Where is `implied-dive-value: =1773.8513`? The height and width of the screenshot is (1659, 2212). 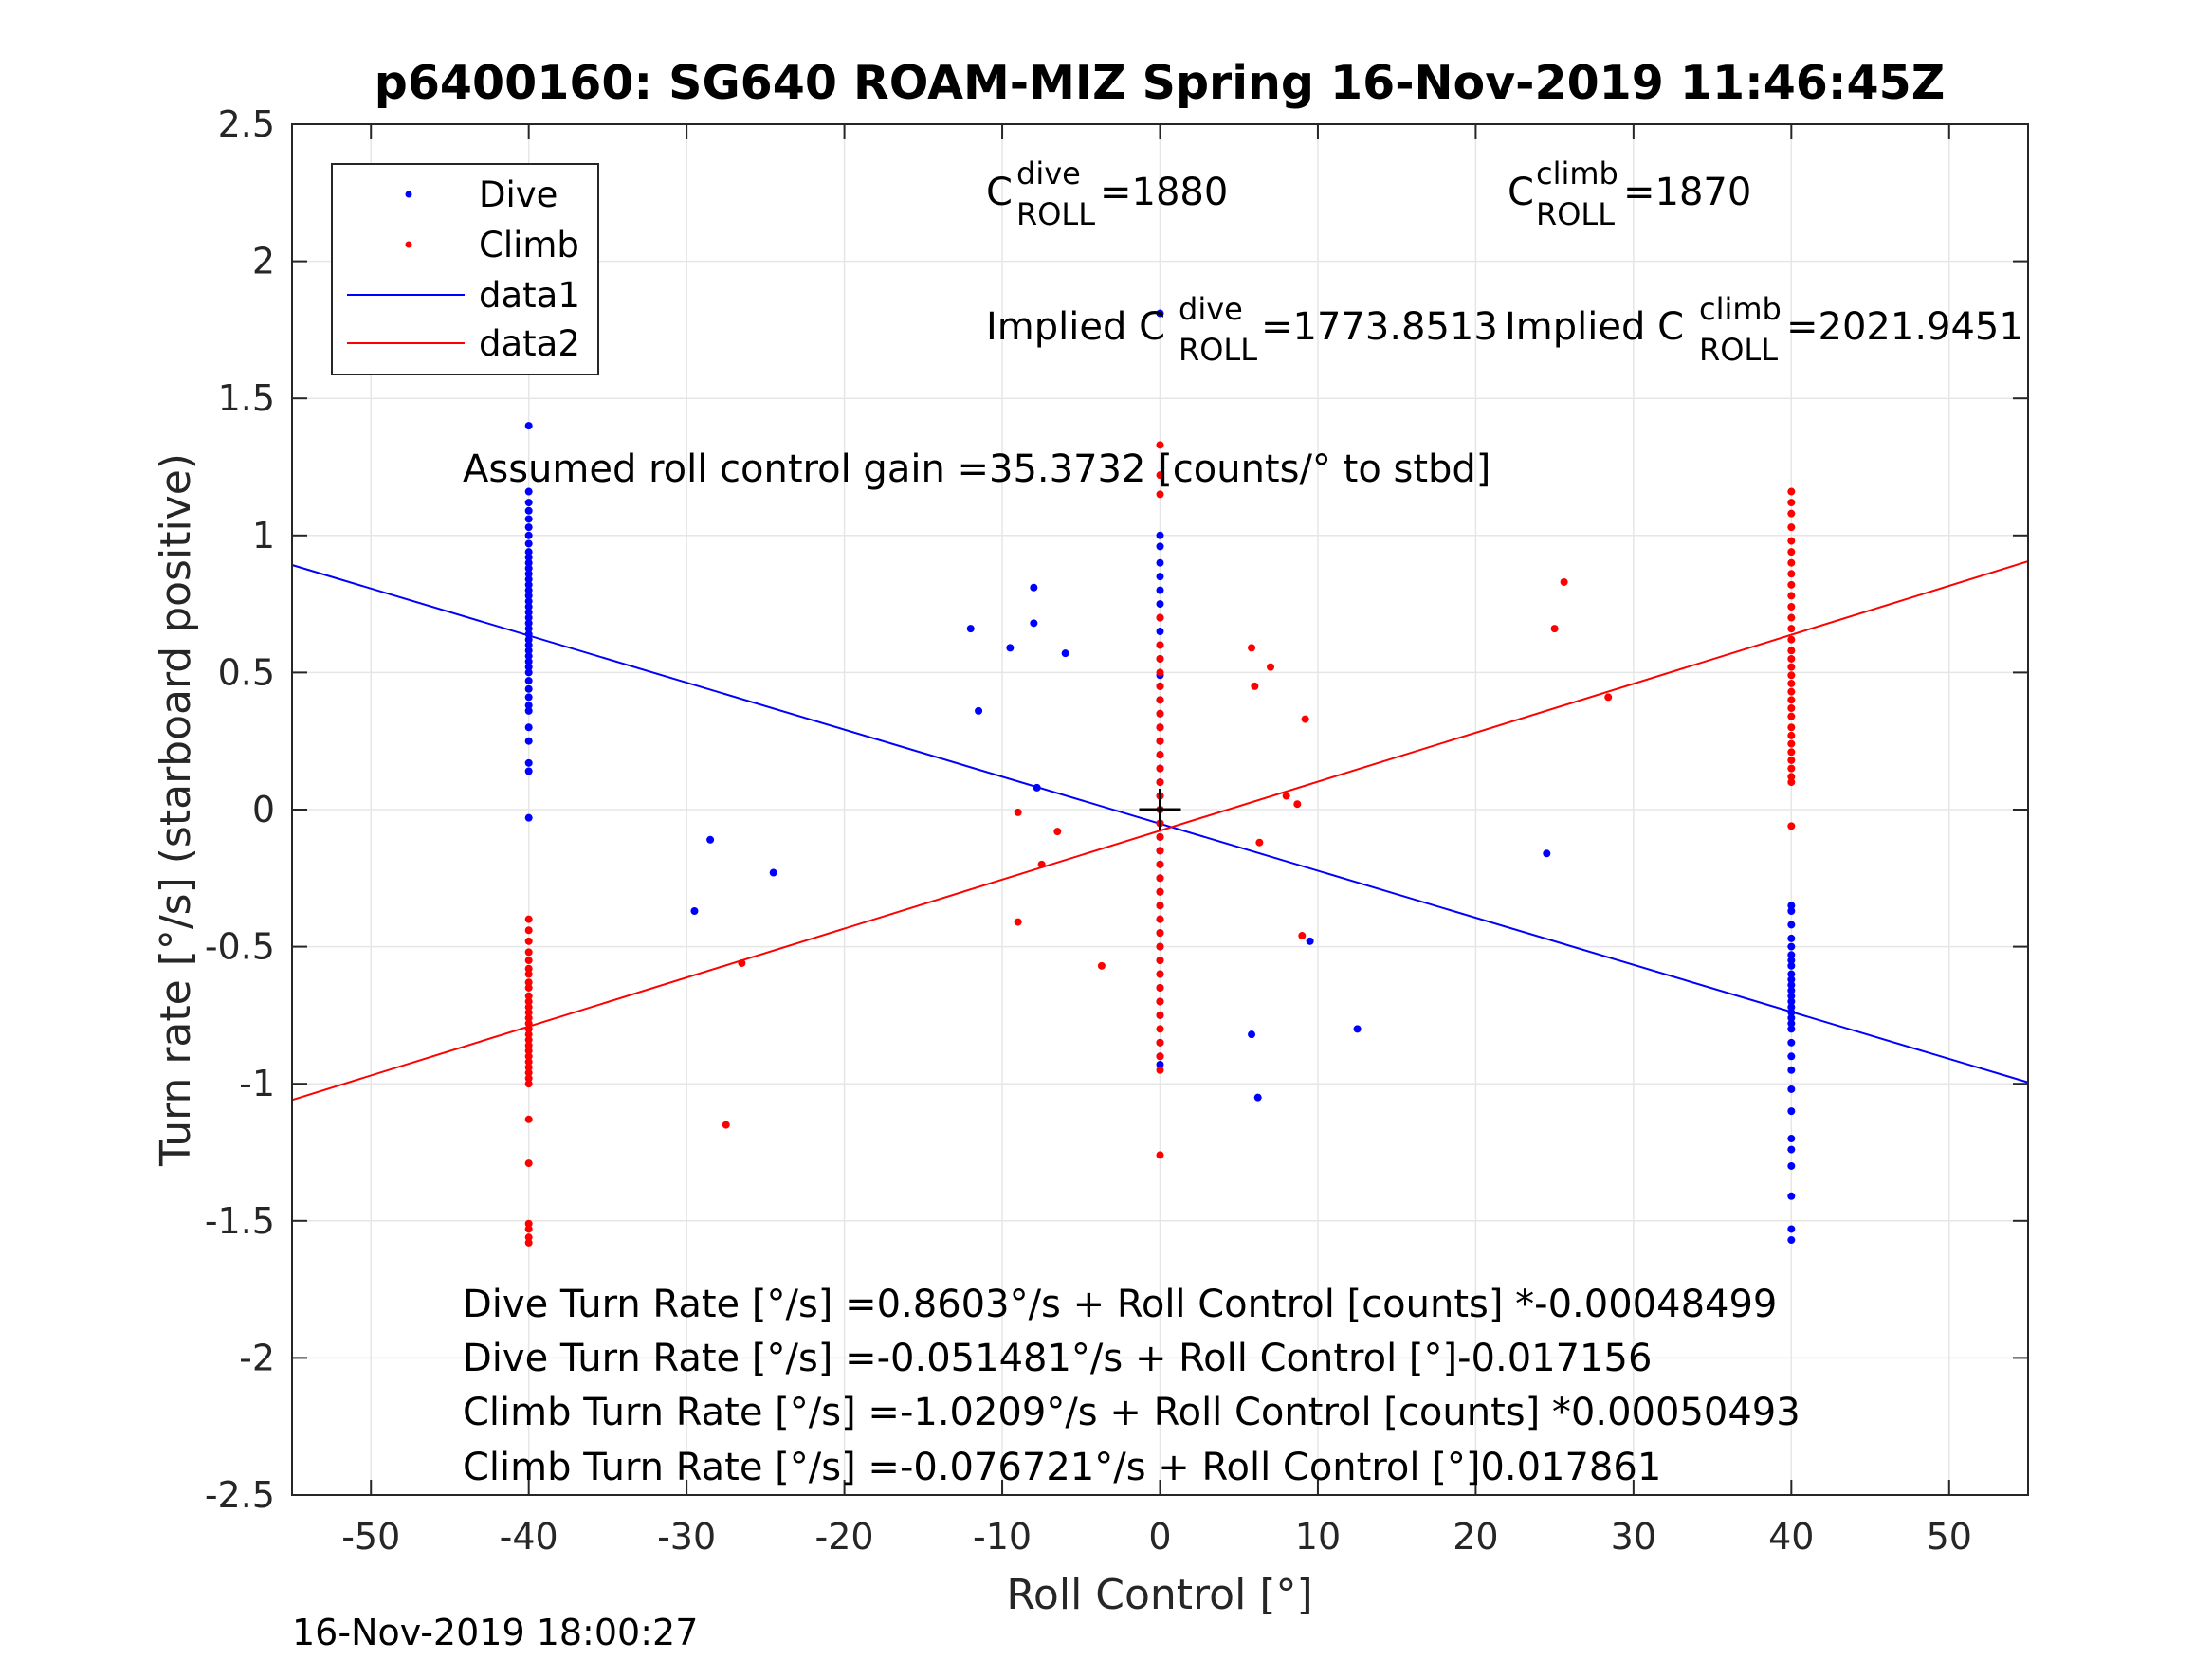 implied-dive-value: =1773.8513 is located at coordinates (1379, 327).